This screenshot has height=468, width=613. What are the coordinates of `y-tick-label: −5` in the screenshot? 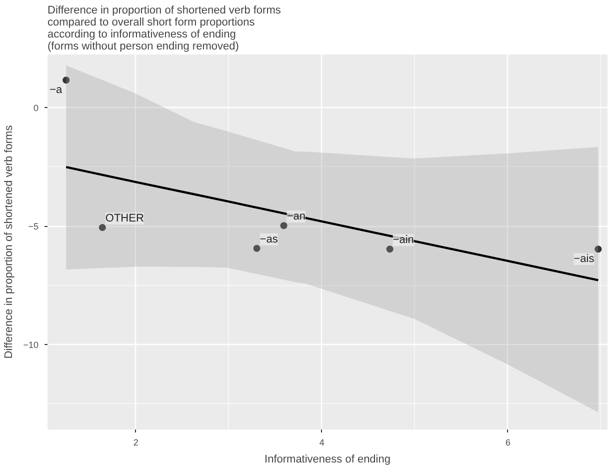 It's located at (33, 227).